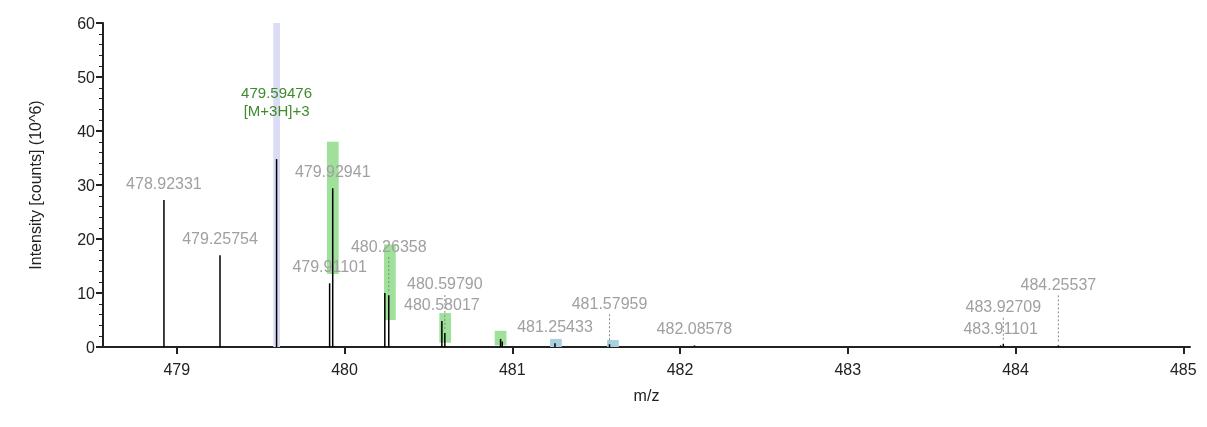  What do you see at coordinates (388, 246) in the screenshot?
I see `annotation: 480.26358` at bounding box center [388, 246].